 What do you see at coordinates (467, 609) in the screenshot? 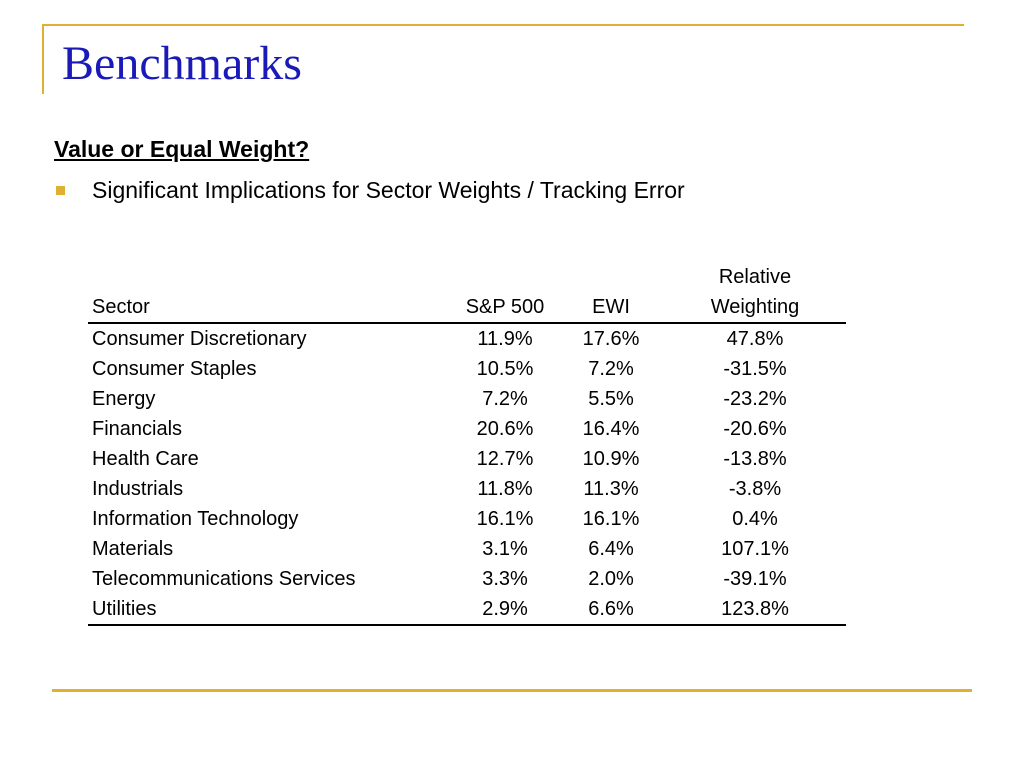
I see `table-row: Utilities 2.9% 6.6% 123.8%` at bounding box center [467, 609].